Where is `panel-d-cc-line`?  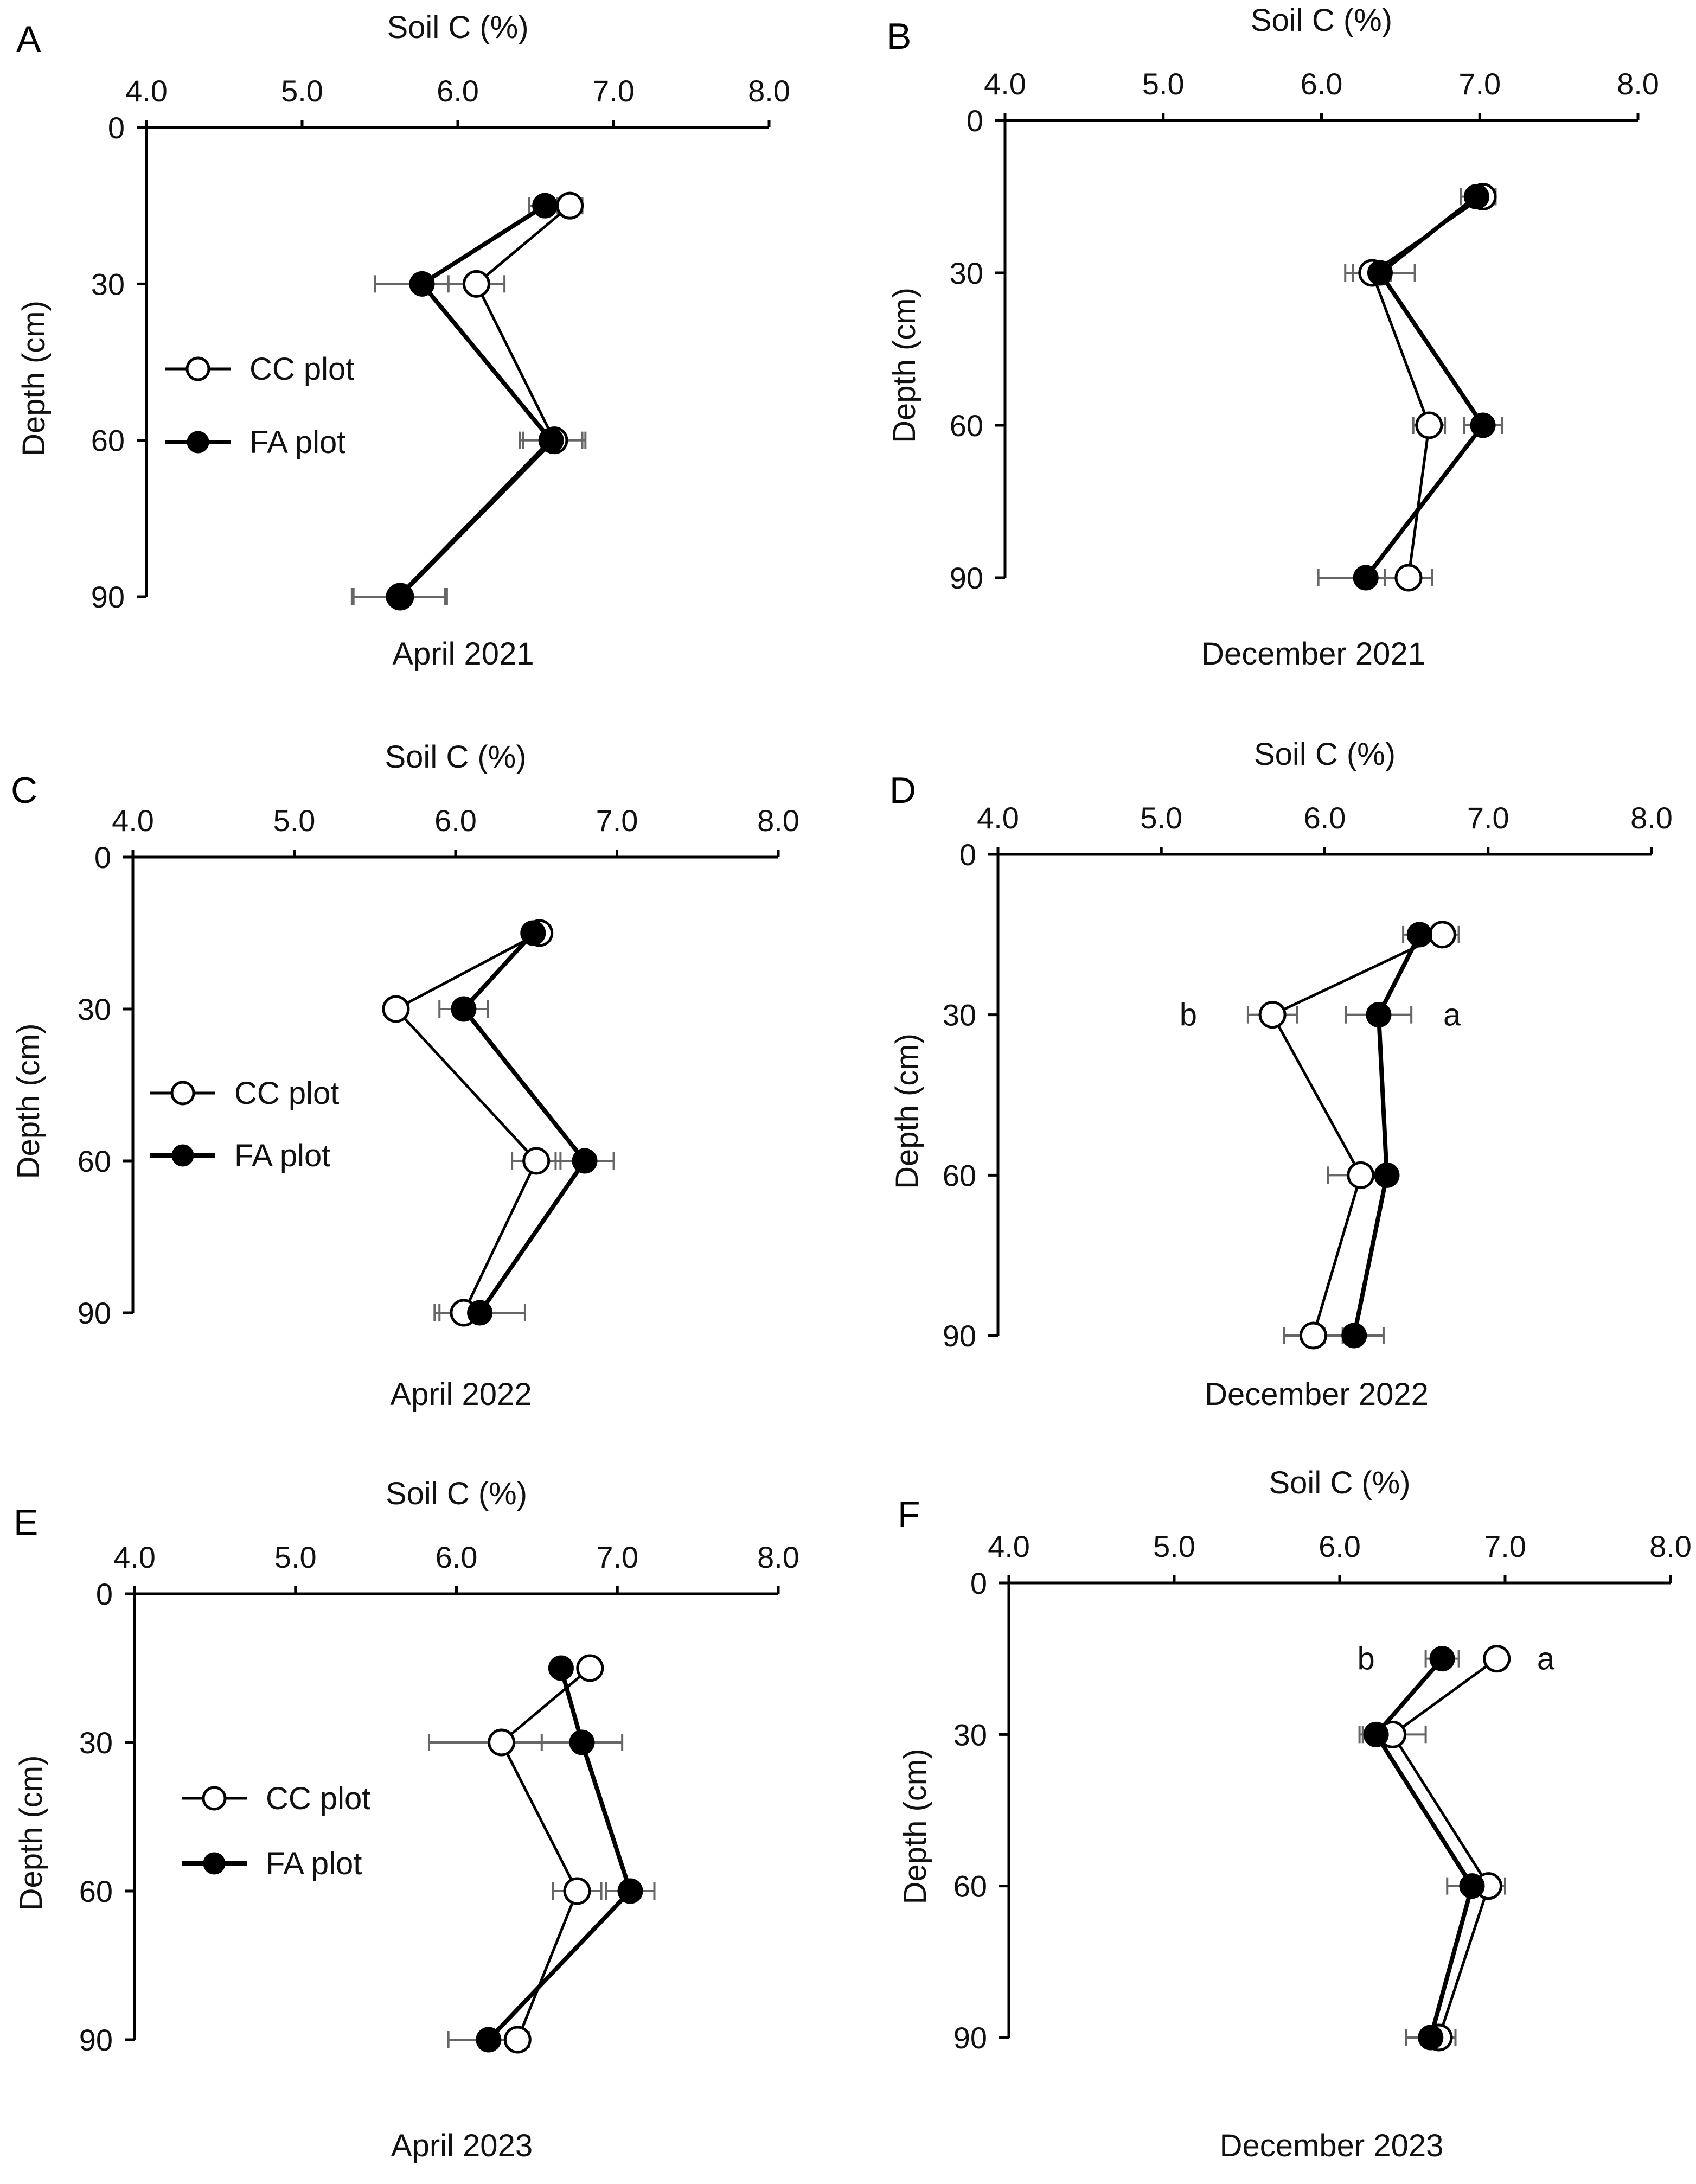 panel-d-cc-line is located at coordinates (1357, 1134).